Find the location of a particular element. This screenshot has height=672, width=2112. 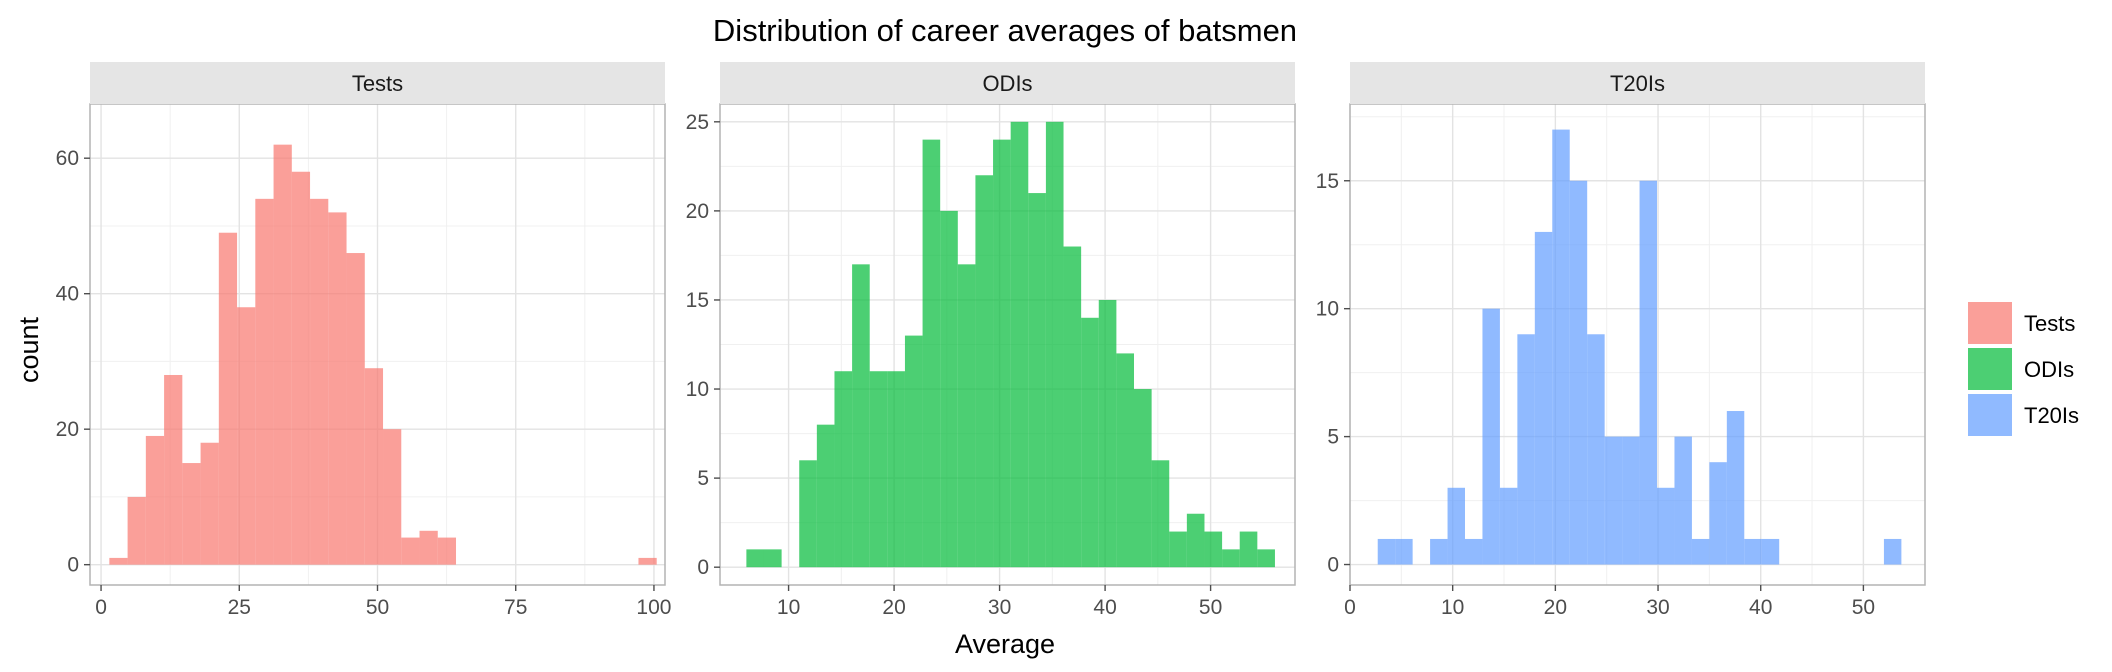

legend-label: T20Is is located at coordinates (2051, 415).